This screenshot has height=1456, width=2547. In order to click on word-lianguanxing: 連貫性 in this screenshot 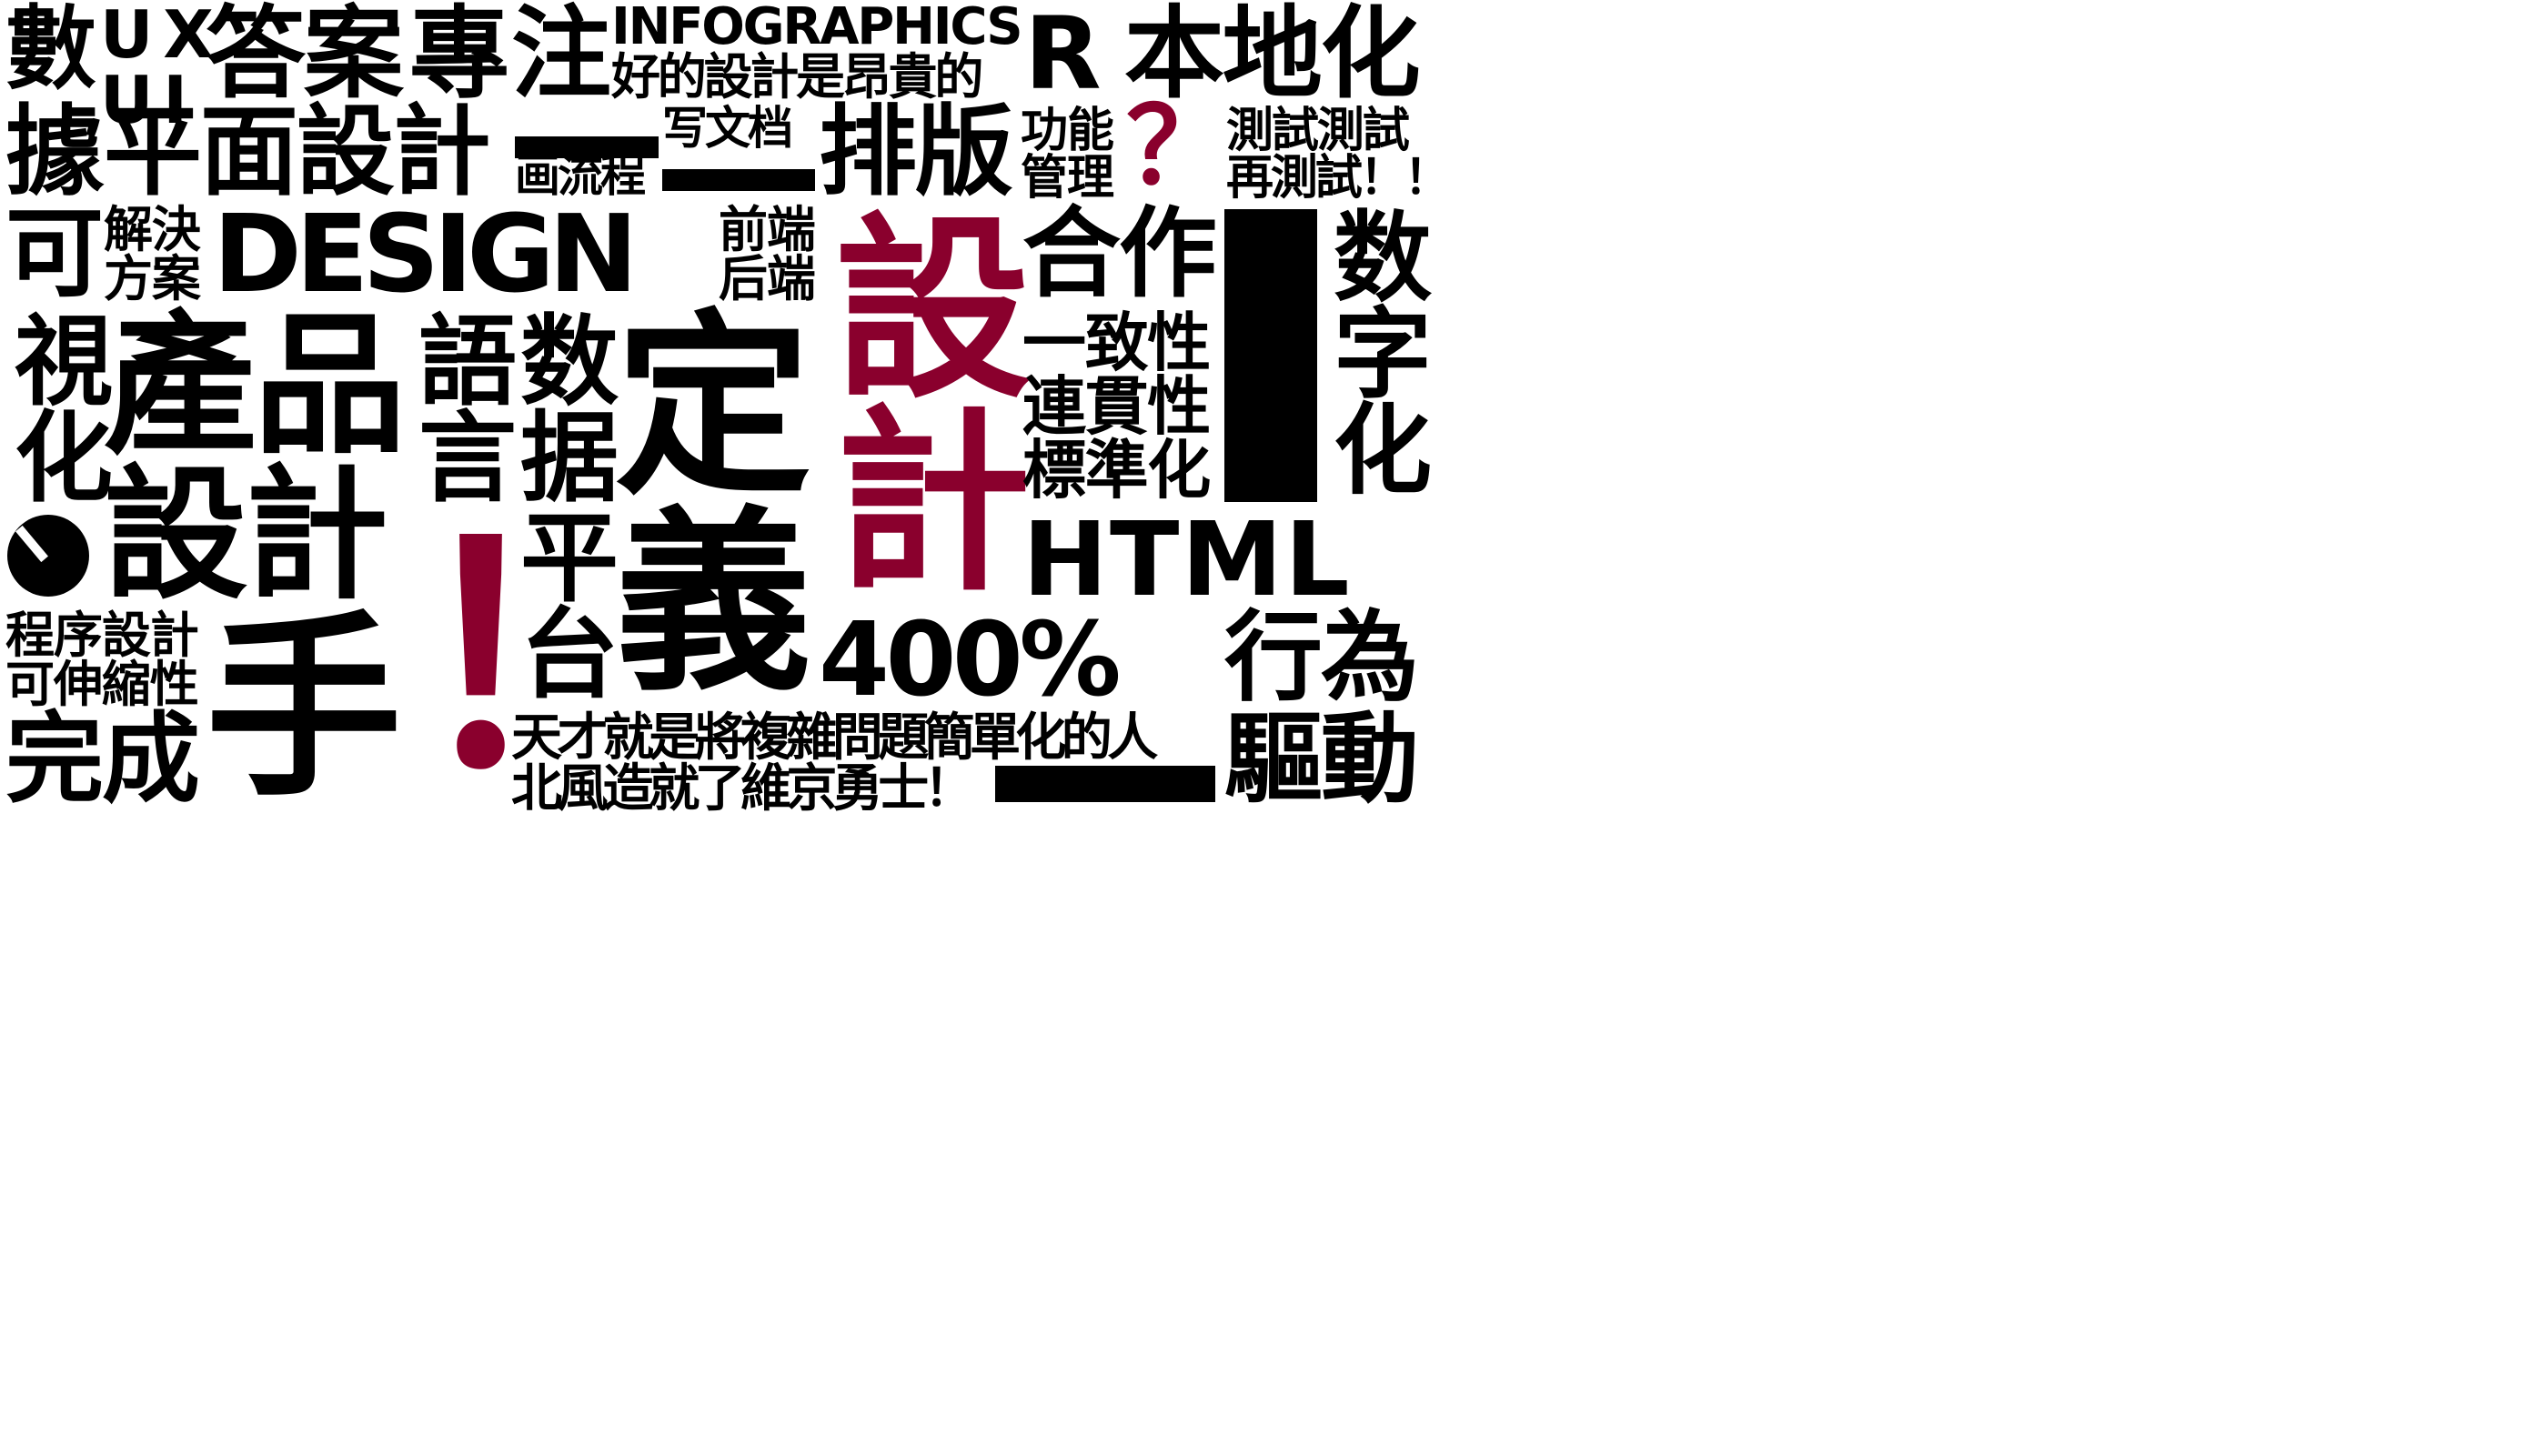, I will do `click(1116, 407)`.